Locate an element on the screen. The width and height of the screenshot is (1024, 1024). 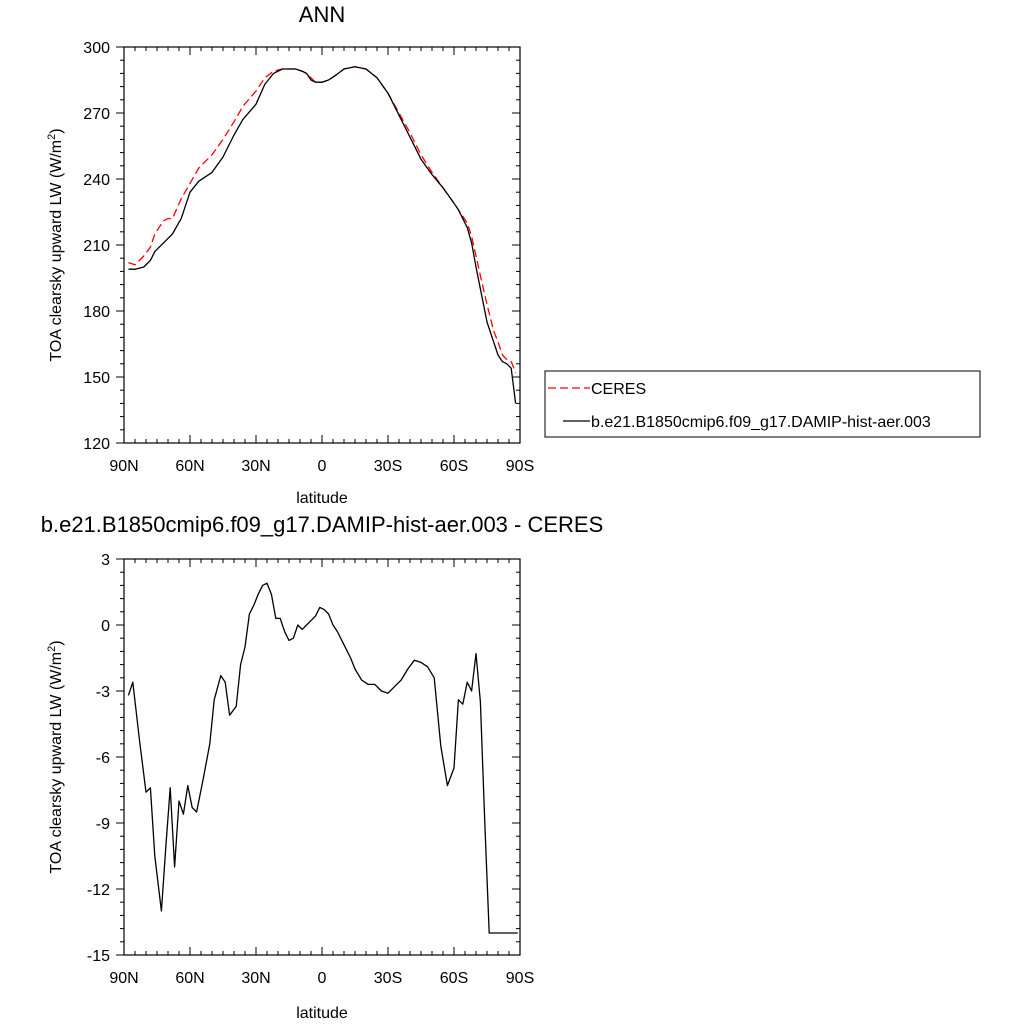
y-tick-label: 300 is located at coordinates (96, 48).